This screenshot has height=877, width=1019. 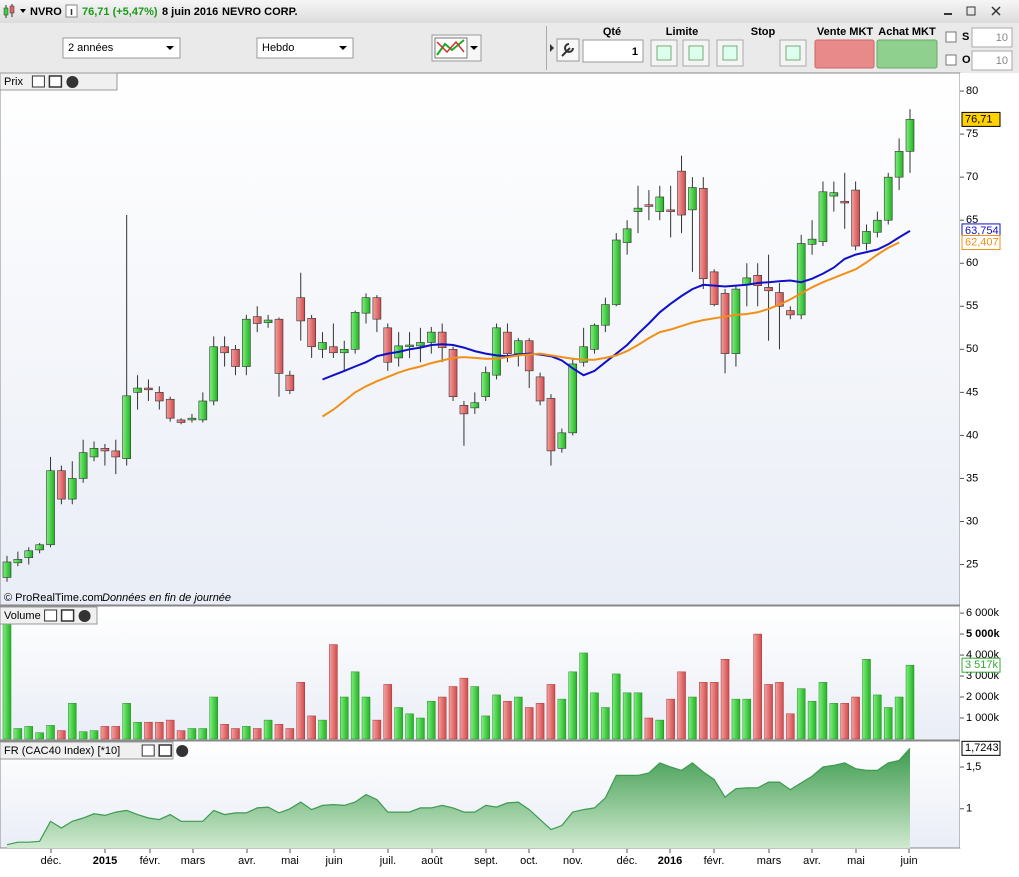 I want to click on maximize, so click(x=971, y=11).